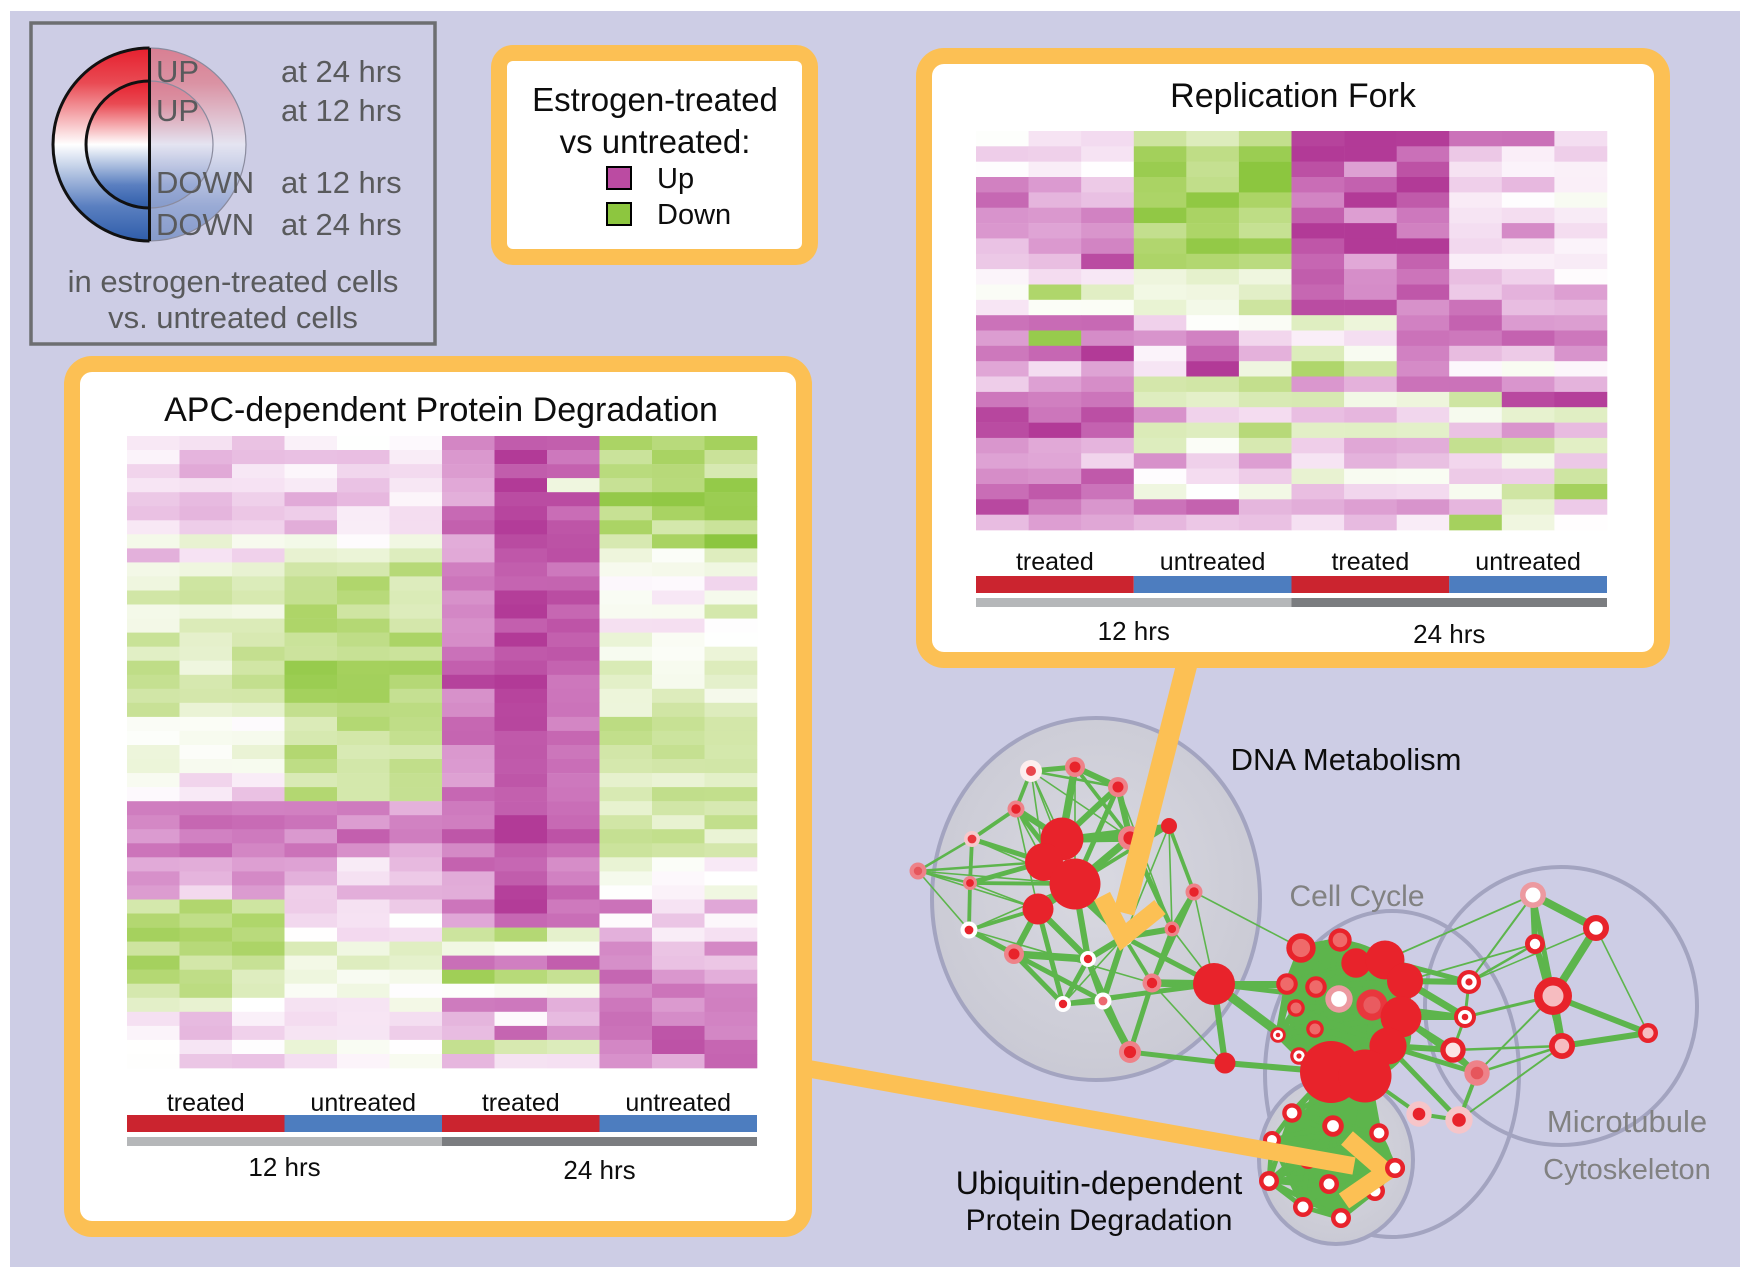  I want to click on svg-text: in estrogen-treated cells, so click(233, 281).